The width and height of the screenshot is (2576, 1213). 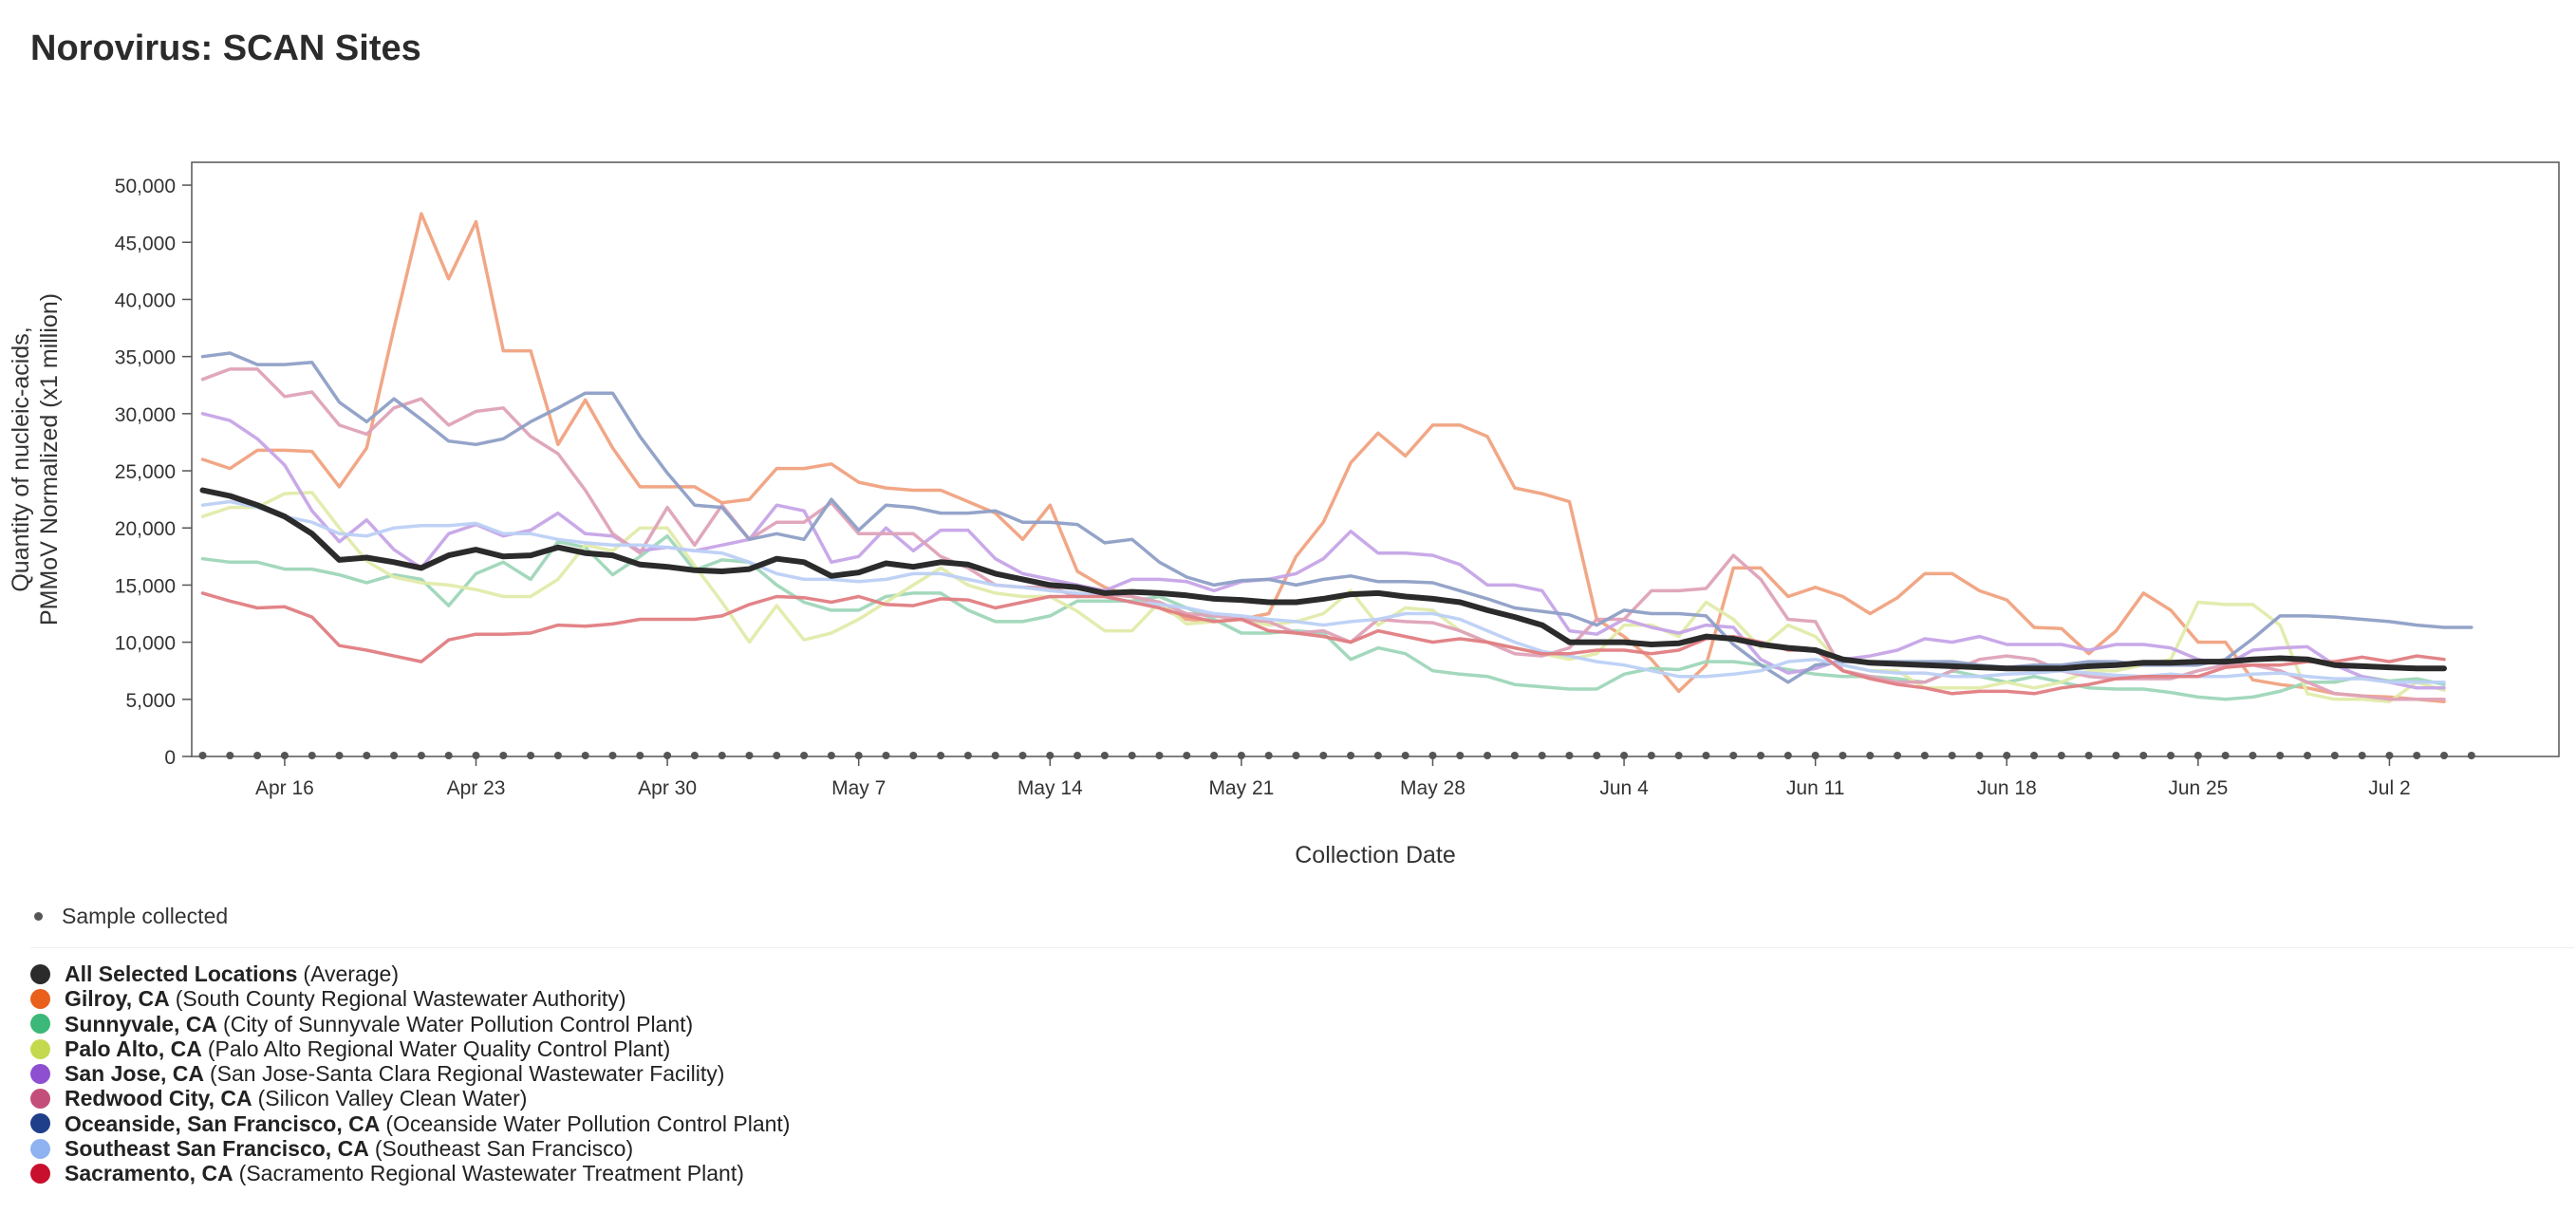 What do you see at coordinates (38, 916) in the screenshot?
I see `sample-dot-icon` at bounding box center [38, 916].